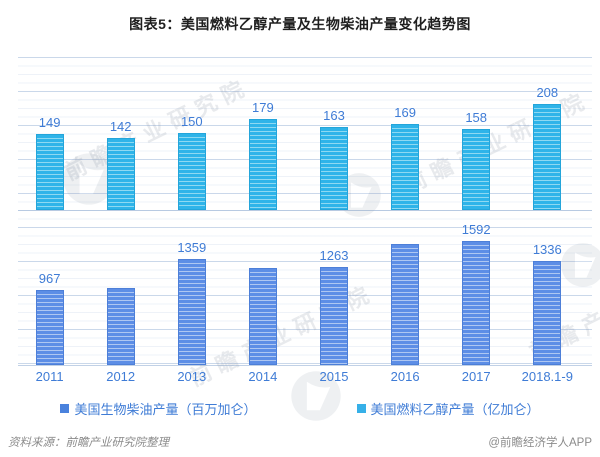 The width and height of the screenshot is (600, 457). Describe the element at coordinates (192, 247) in the screenshot. I see `value-label: 1359` at that location.